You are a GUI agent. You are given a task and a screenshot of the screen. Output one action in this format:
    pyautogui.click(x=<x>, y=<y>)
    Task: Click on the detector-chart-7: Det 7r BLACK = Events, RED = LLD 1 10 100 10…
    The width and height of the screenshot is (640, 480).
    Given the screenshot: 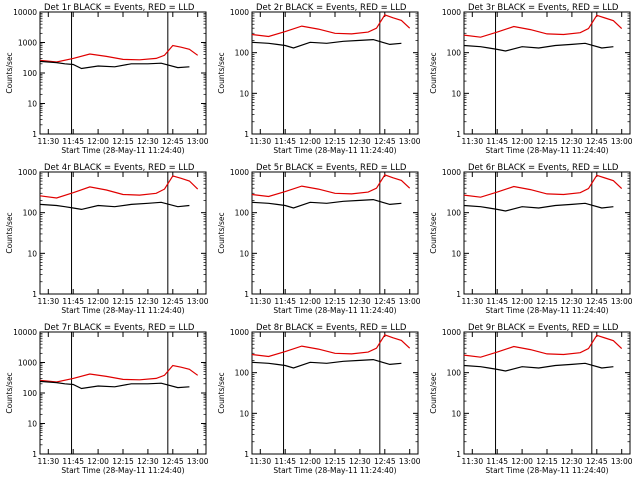 What is the action you would take?
    pyautogui.click(x=107, y=399)
    